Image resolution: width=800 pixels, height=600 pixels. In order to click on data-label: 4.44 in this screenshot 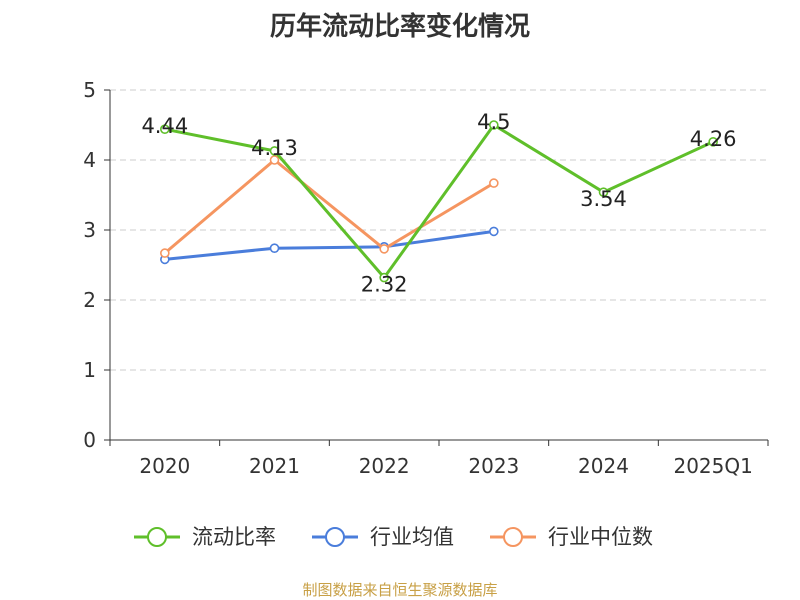, I will do `click(164, 126)`.